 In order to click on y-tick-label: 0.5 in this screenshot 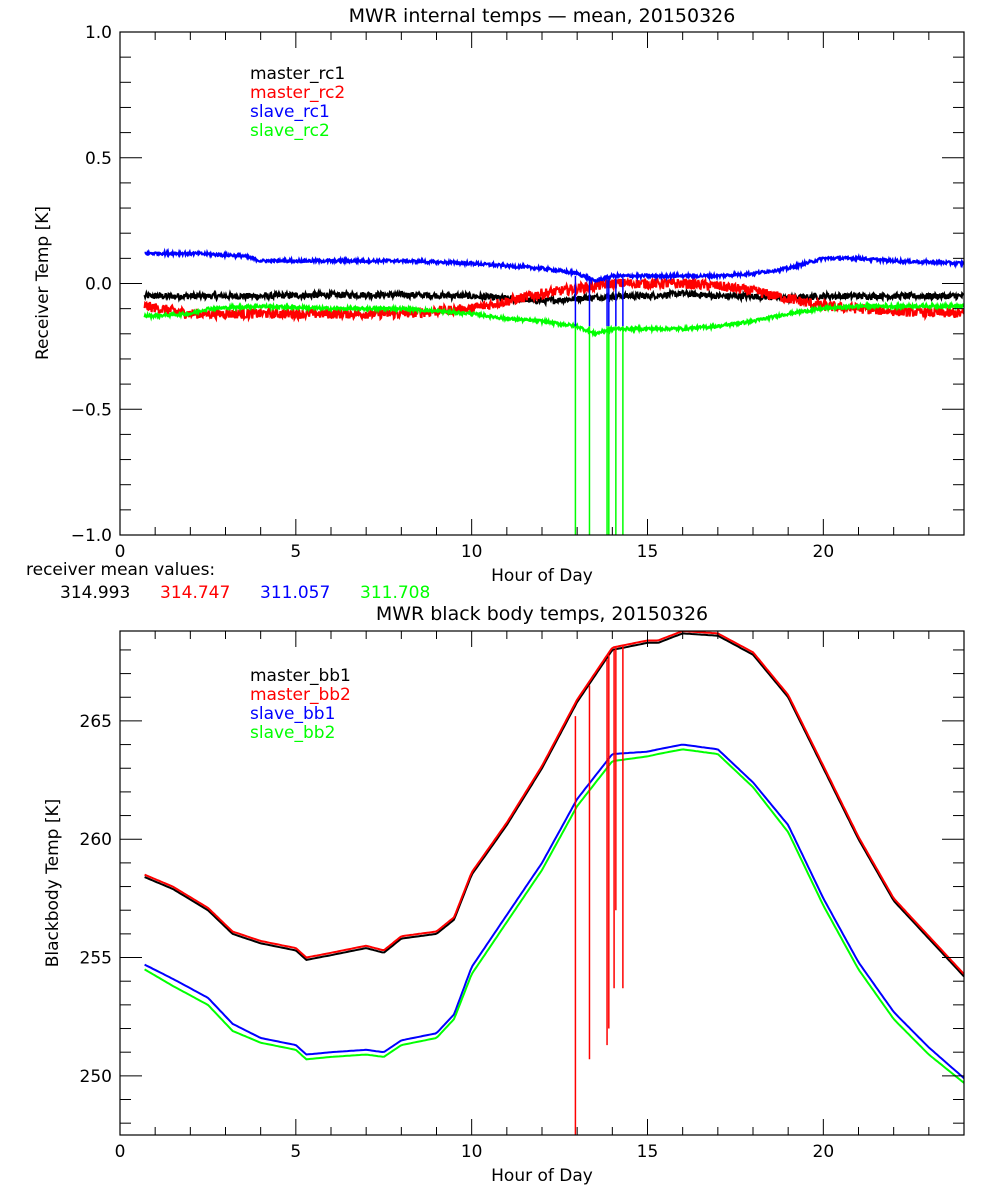, I will do `click(98, 159)`.